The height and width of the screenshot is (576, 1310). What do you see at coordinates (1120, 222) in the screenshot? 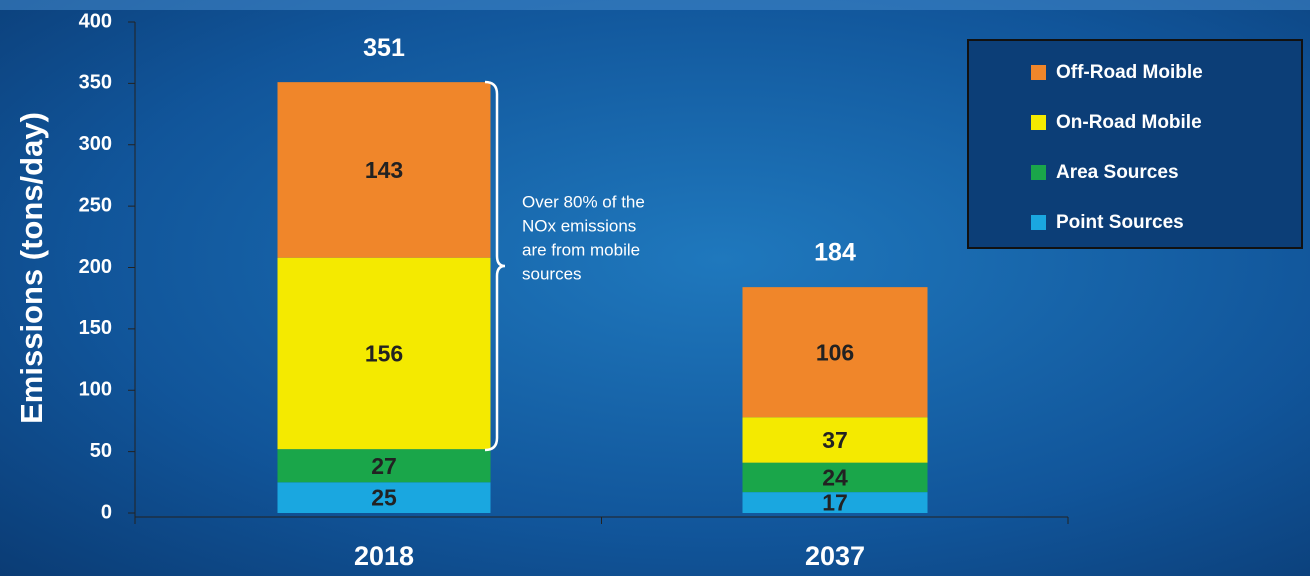
I see `legend-label: Point Sources` at bounding box center [1120, 222].